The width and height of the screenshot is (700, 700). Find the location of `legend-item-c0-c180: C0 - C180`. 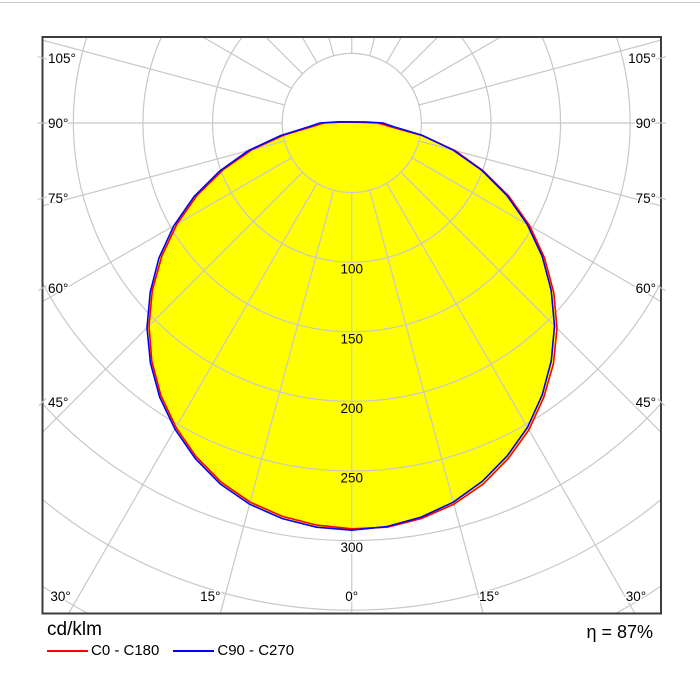

legend-item-c0-c180: C0 - C180 is located at coordinates (103, 650).